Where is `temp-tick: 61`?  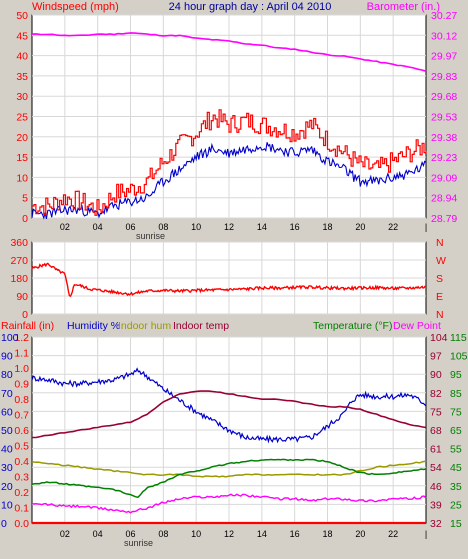
temp-tick: 61 is located at coordinates (436, 450).